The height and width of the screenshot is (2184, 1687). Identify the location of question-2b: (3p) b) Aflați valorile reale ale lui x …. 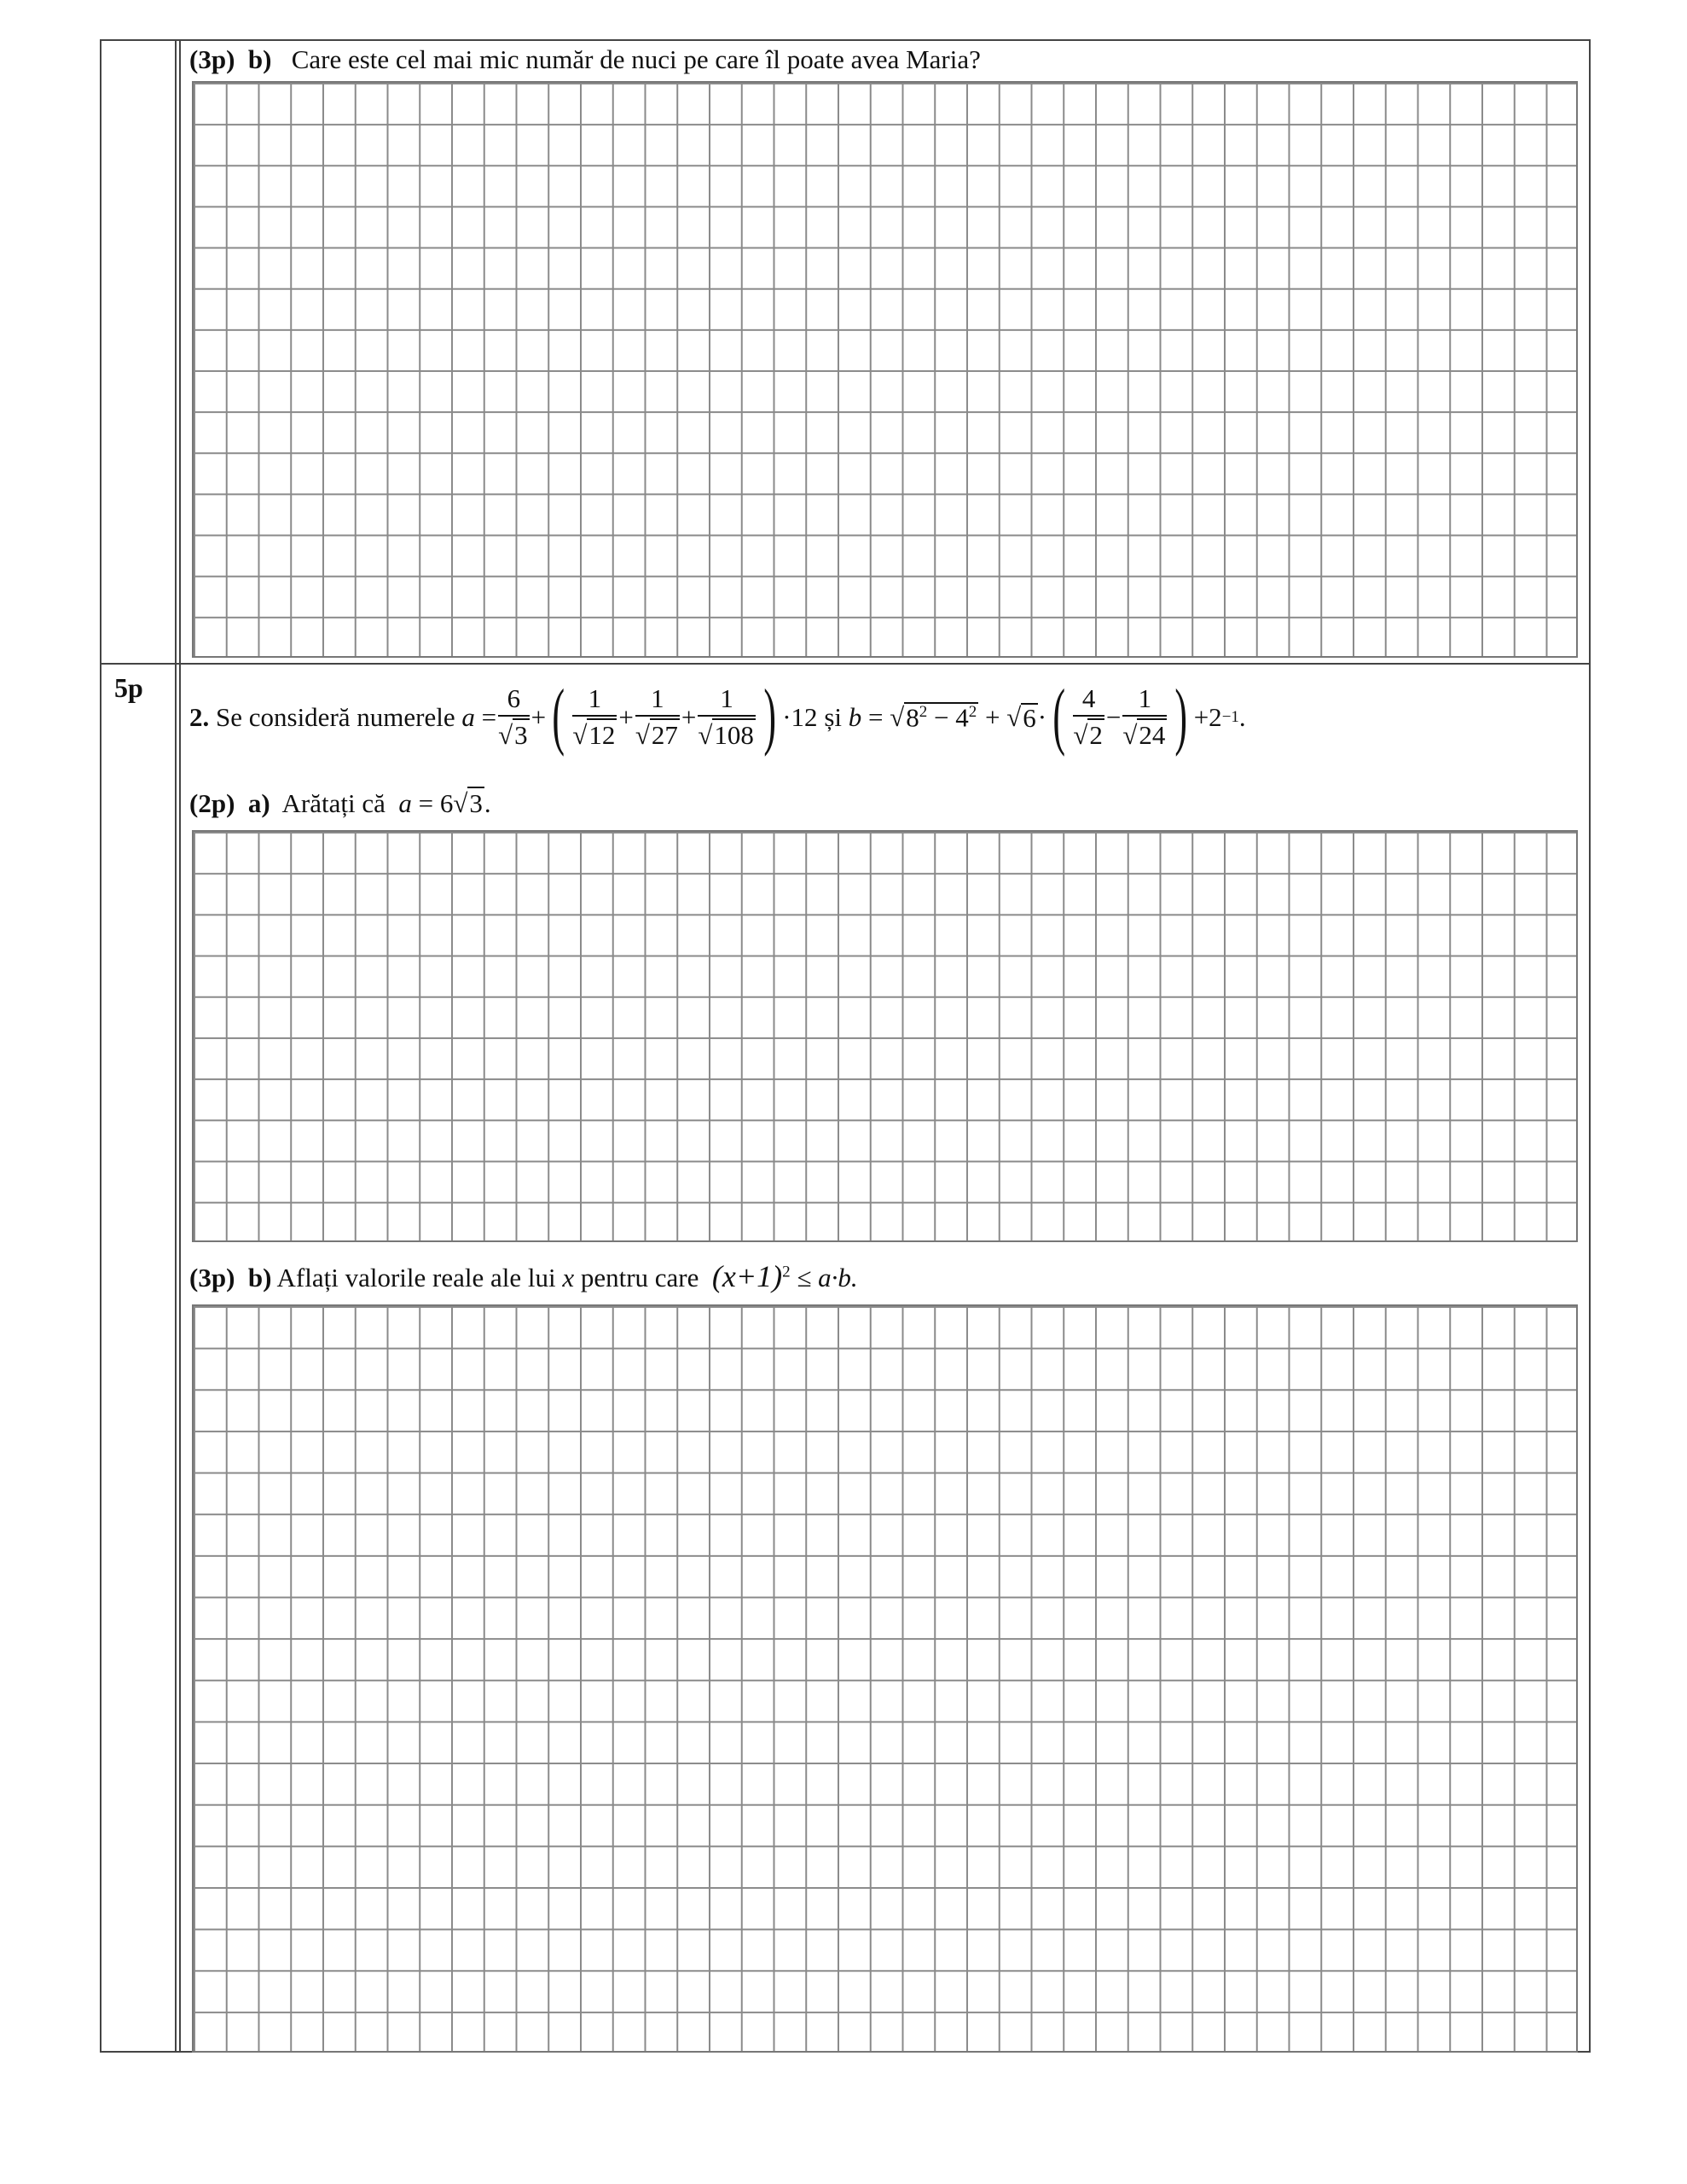
(524, 1276).